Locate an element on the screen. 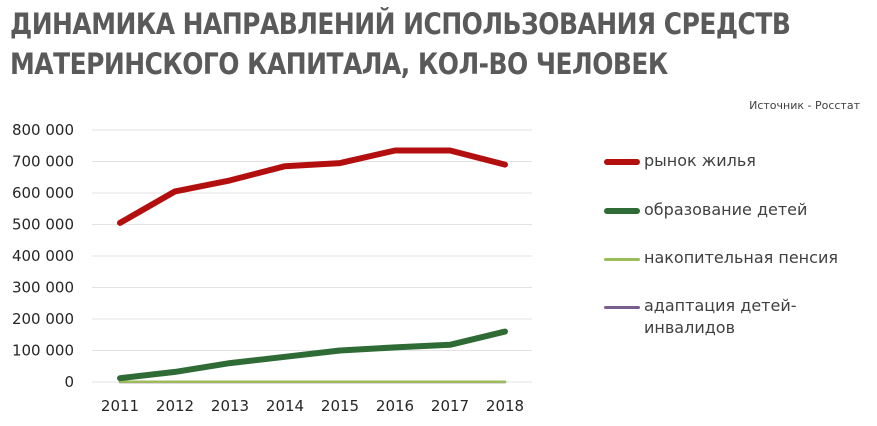  y-tick-label: 400 000 is located at coordinates (43, 256).